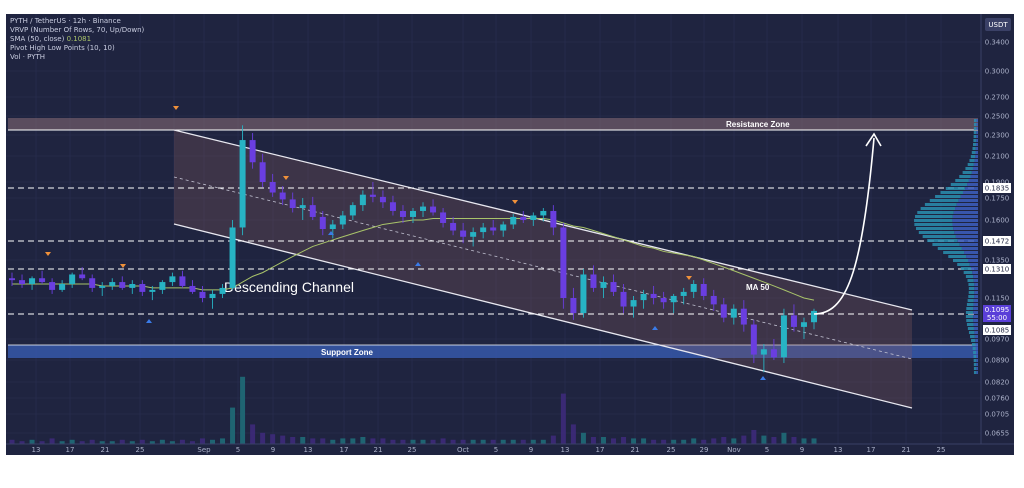 The height and width of the screenshot is (488, 1024). What do you see at coordinates (997, 199) in the screenshot?
I see `price-tick-label: 0.1750` at bounding box center [997, 199].